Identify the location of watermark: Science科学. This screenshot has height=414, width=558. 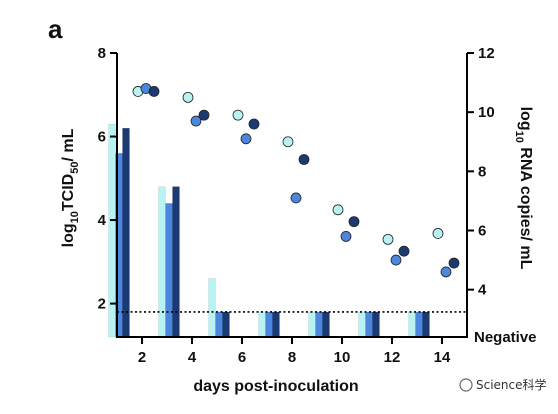
(503, 384).